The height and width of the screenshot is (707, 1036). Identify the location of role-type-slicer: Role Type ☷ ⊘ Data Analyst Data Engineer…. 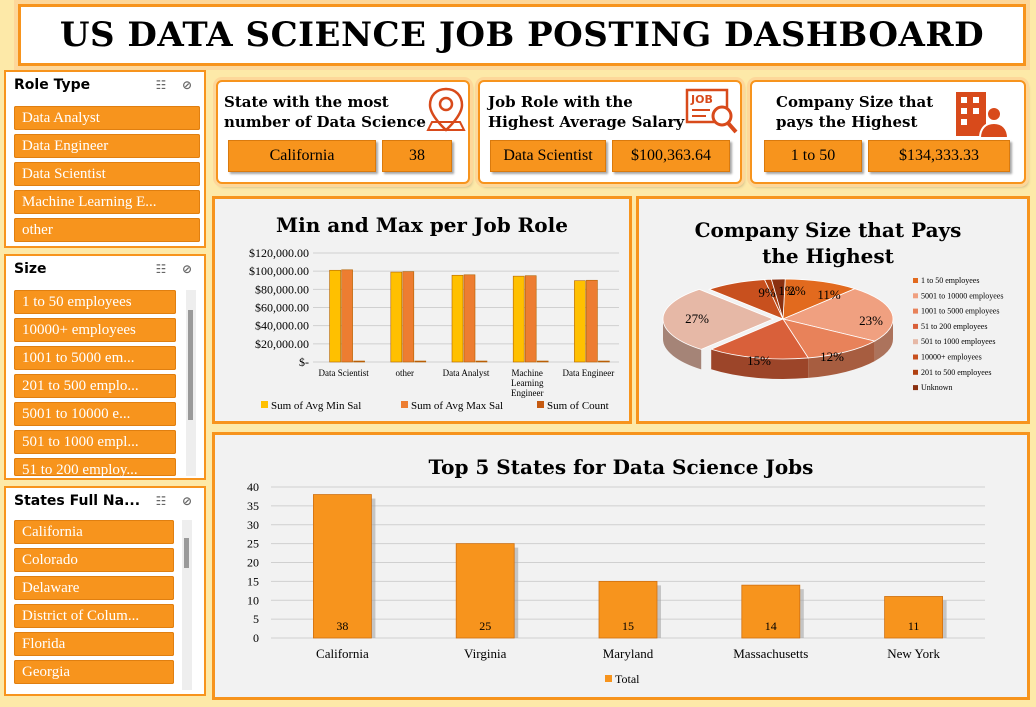
(105, 159).